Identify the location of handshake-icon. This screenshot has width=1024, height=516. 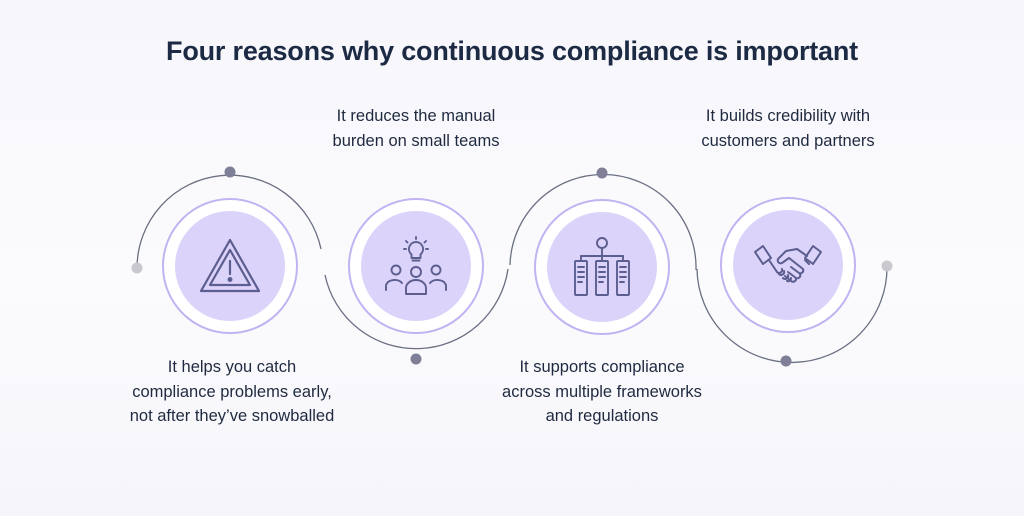
(788, 264).